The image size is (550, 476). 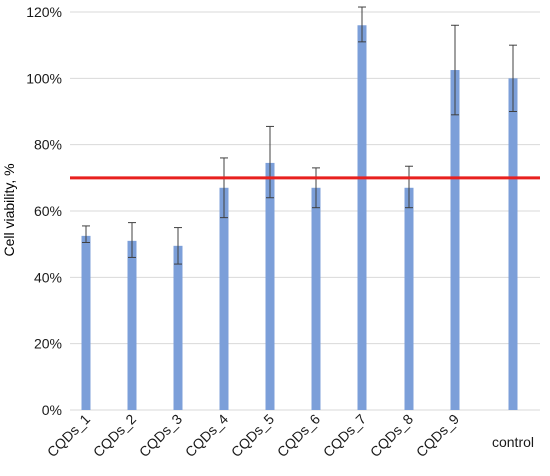 What do you see at coordinates (48, 277) in the screenshot?
I see `y-tick-label: 40%` at bounding box center [48, 277].